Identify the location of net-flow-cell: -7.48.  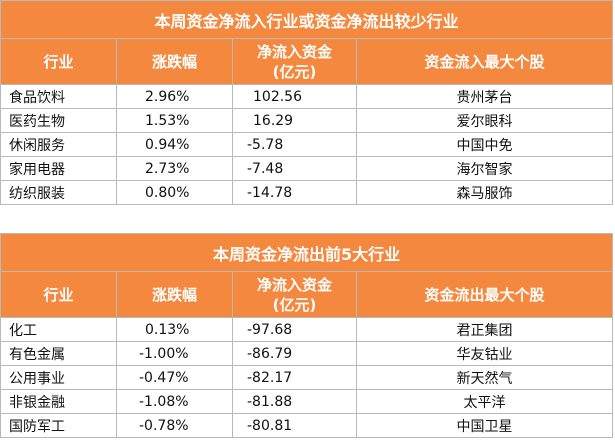
(294, 168).